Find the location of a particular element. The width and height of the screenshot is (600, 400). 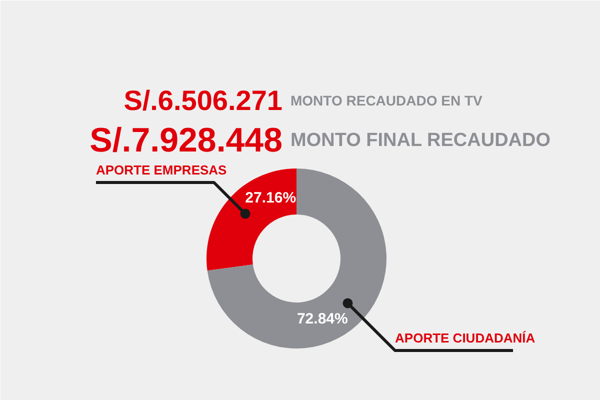

text: S/.6.506.271 is located at coordinates (203, 100).